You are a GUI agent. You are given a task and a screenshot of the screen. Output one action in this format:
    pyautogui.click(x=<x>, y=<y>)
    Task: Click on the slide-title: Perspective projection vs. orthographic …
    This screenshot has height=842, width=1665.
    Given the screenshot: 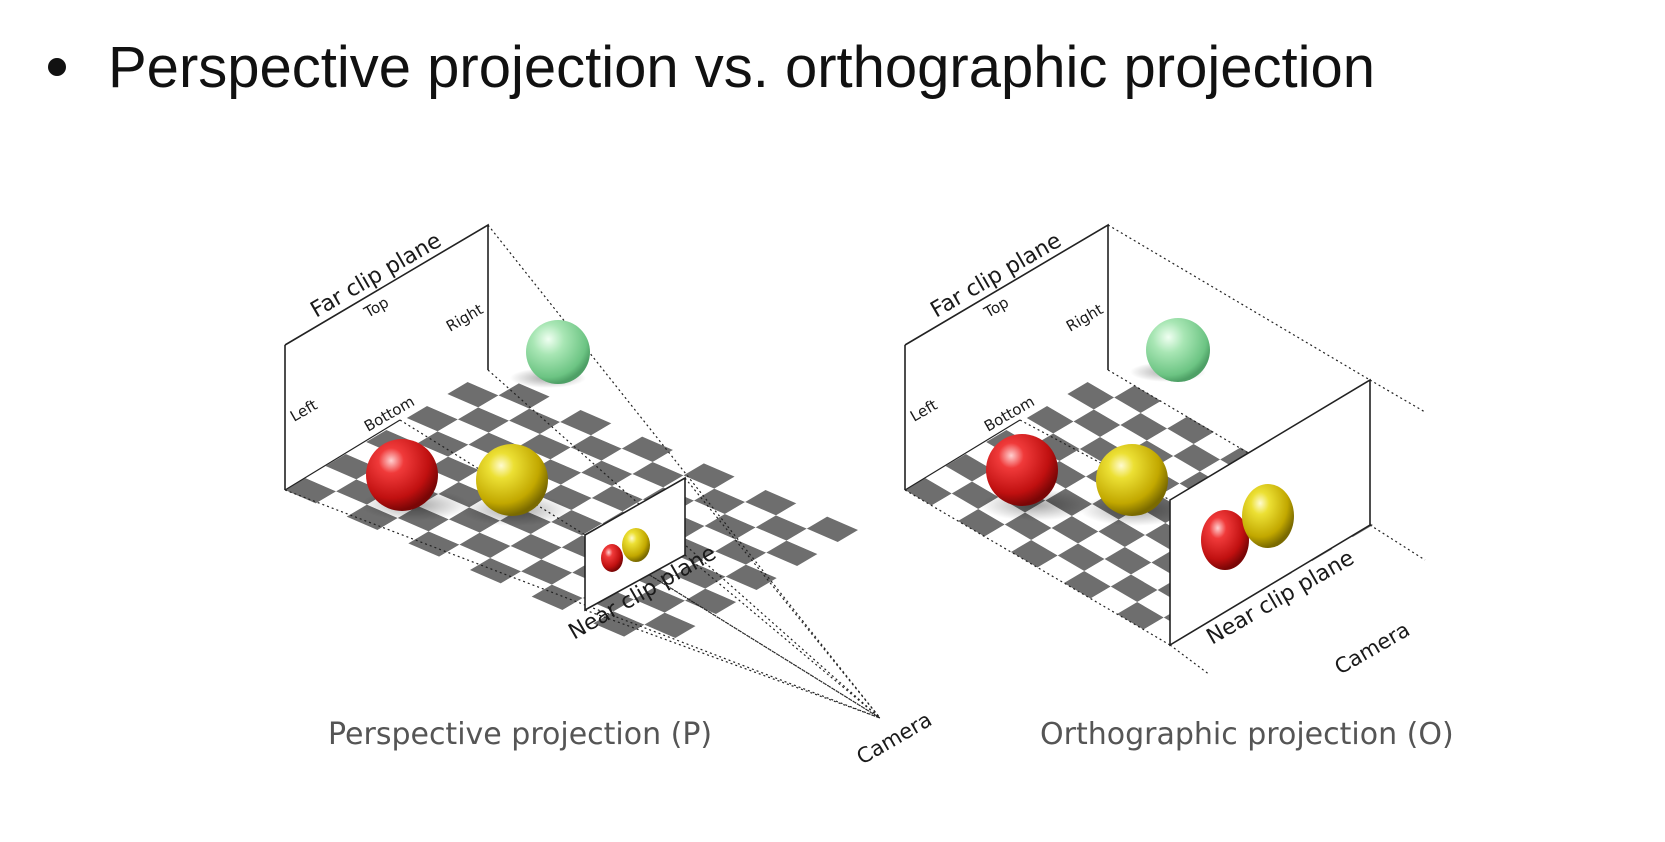 What is the action you would take?
    pyautogui.click(x=741, y=67)
    